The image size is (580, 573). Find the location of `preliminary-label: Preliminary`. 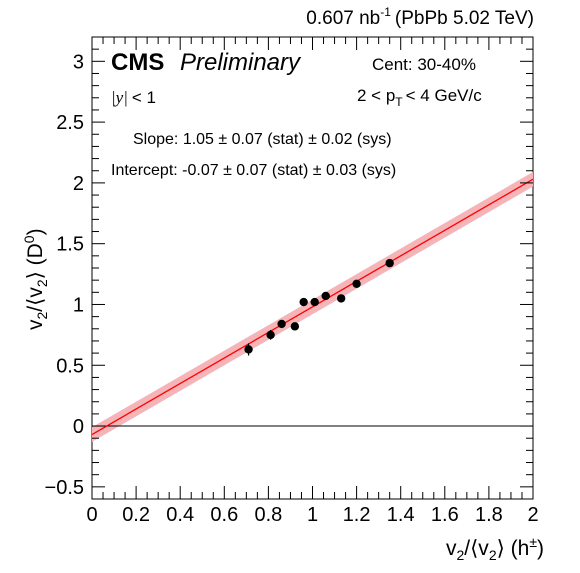

preliminary-label: Preliminary is located at coordinates (241, 62).